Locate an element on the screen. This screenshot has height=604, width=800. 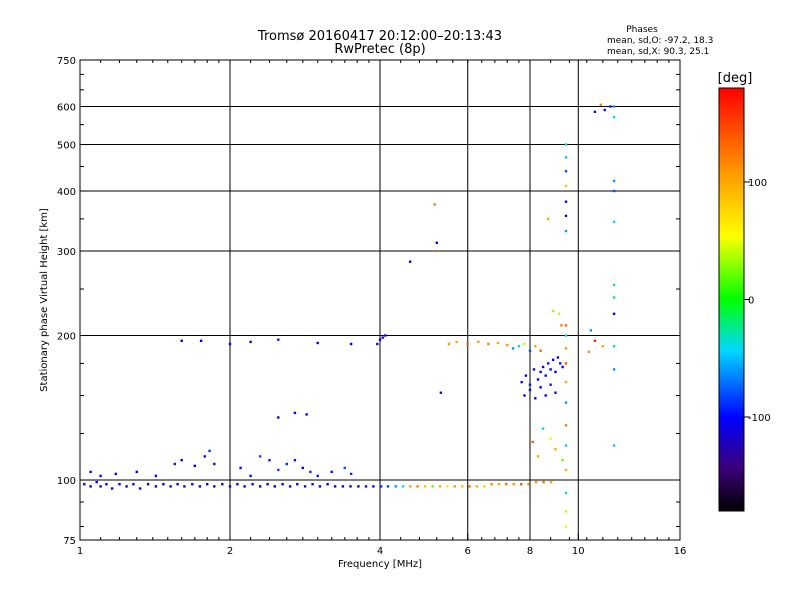
y-tick-label: 100 is located at coordinates (66, 481).